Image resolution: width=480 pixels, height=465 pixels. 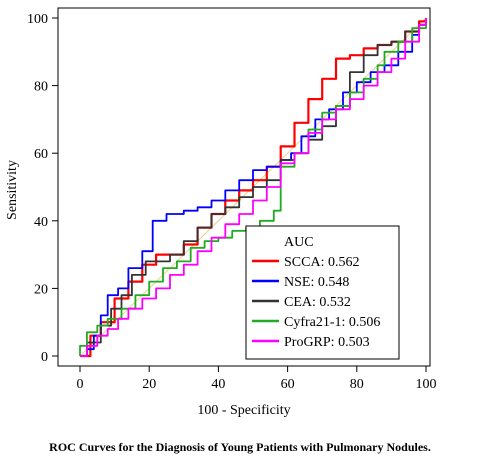 I want to click on y-tick-label: 40, so click(x=41, y=222).